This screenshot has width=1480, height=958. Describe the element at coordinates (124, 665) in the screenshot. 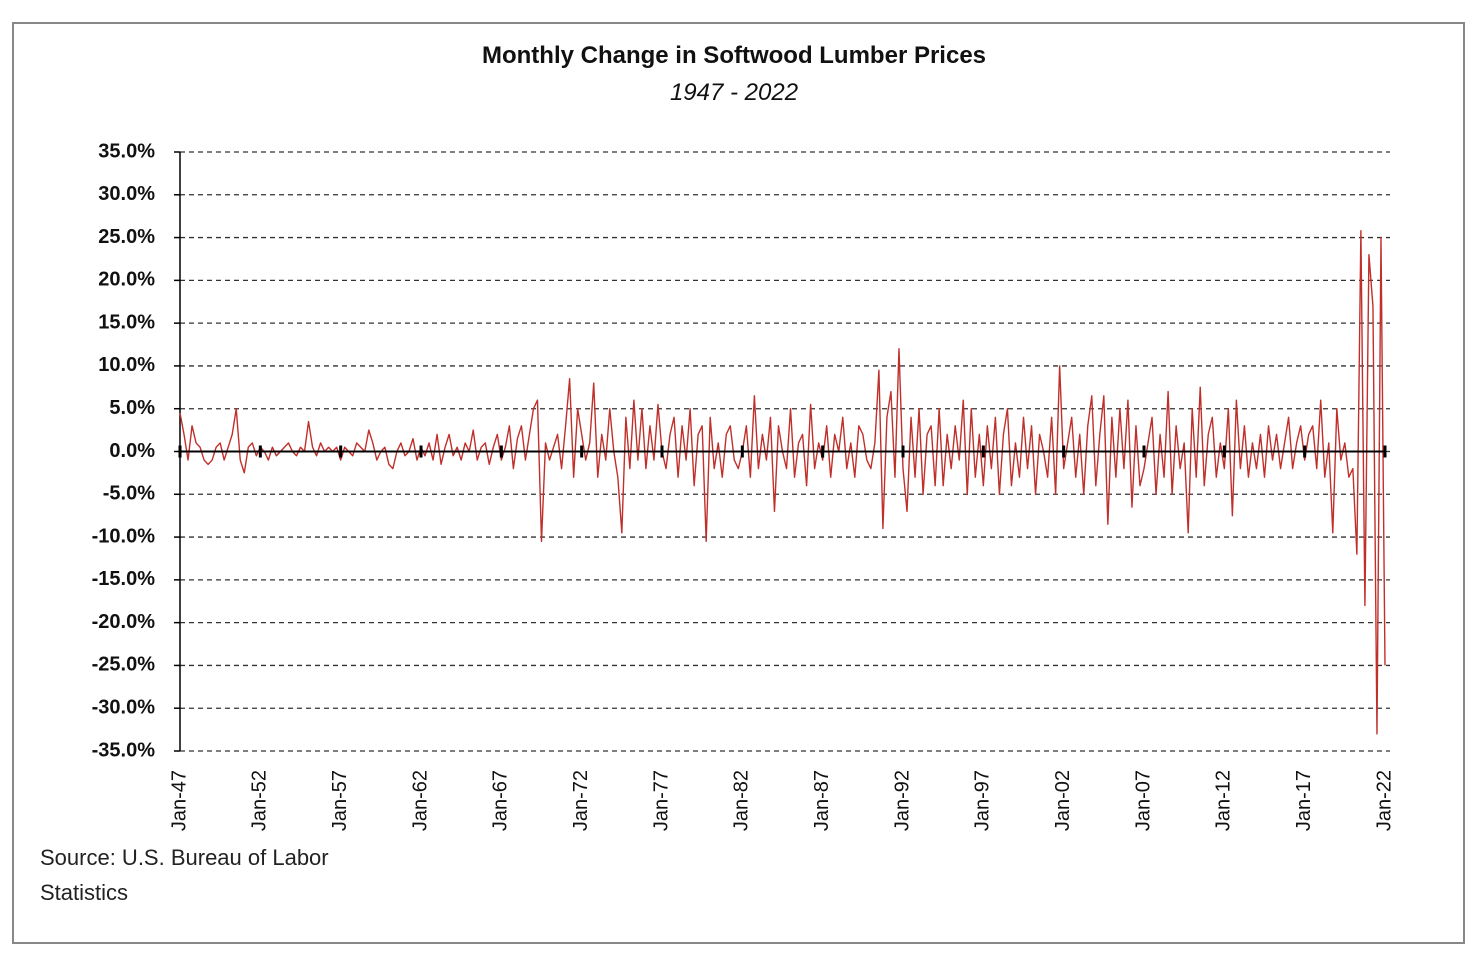

I see `y-tick-label: -25.0%` at that location.